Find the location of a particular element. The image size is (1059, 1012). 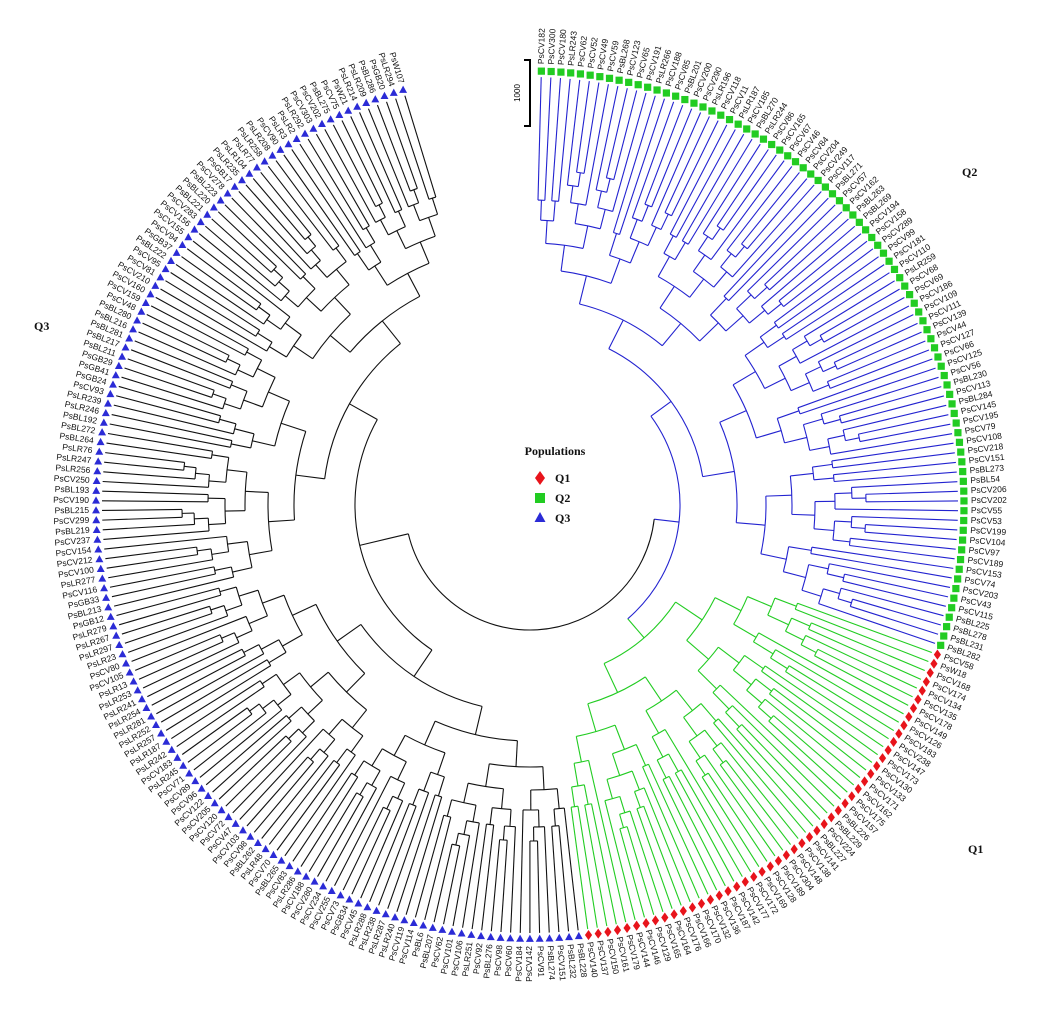

legend-label: Q2 is located at coordinates (562, 498).